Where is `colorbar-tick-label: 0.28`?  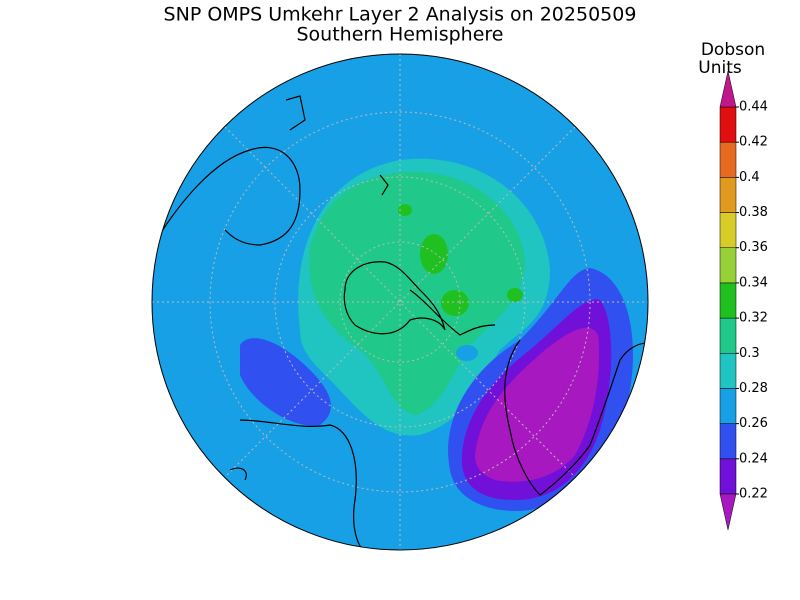 colorbar-tick-label: 0.28 is located at coordinates (753, 388).